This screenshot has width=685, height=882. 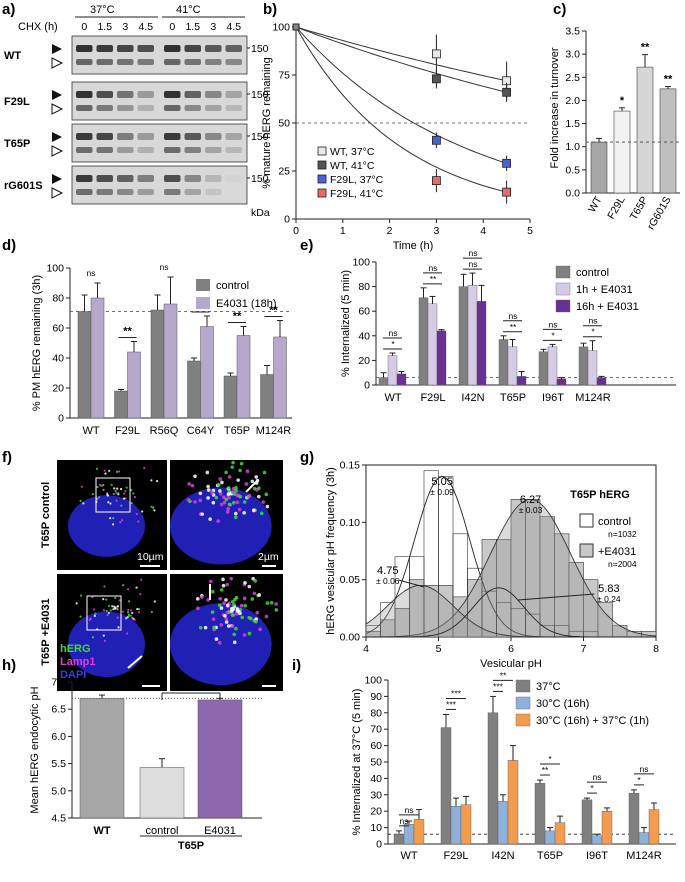 What do you see at coordinates (90, 431) in the screenshot?
I see `panel-d-category-label: WT` at bounding box center [90, 431].